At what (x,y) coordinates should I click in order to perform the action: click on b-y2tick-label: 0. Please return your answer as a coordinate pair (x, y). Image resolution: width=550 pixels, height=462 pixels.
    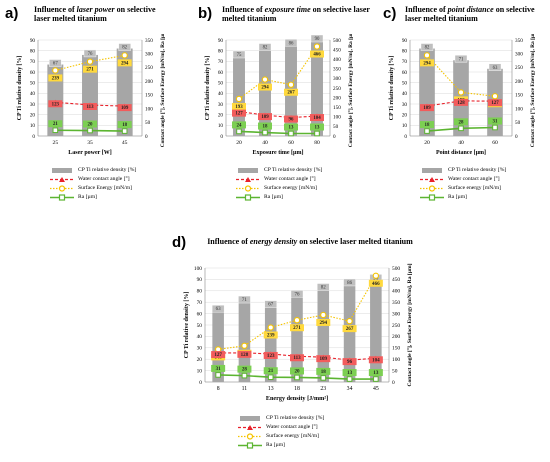
    Looking at the image, I should click on (334, 137).